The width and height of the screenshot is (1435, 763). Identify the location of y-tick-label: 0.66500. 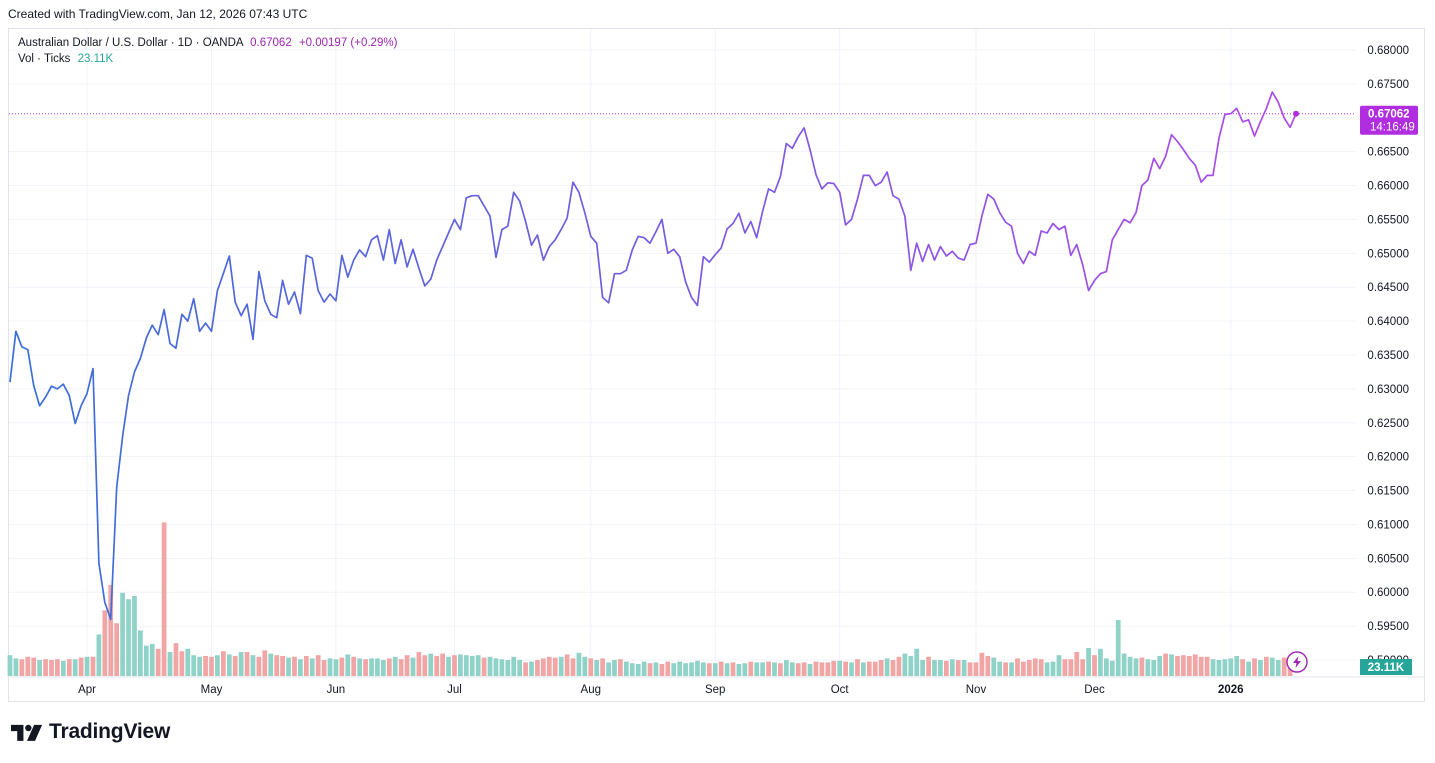
(1388, 153).